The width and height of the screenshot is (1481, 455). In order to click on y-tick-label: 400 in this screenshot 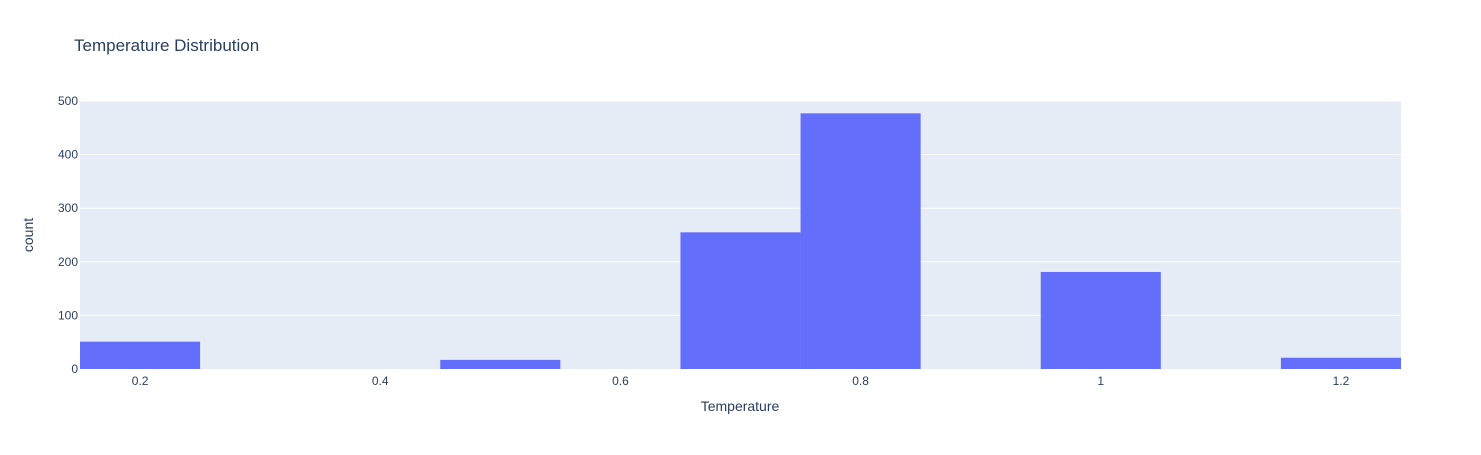, I will do `click(68, 155)`.